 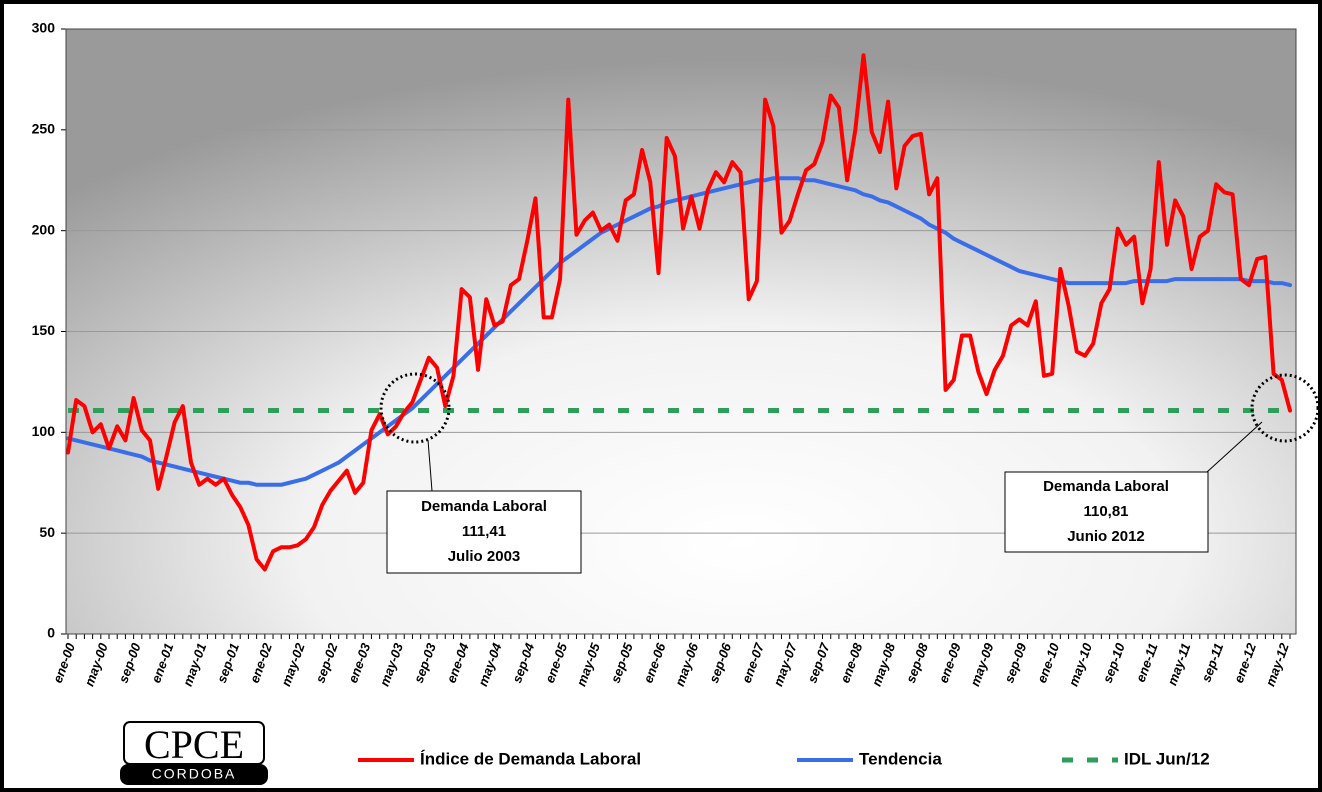 What do you see at coordinates (194, 744) in the screenshot?
I see `logo-text: CPCE` at bounding box center [194, 744].